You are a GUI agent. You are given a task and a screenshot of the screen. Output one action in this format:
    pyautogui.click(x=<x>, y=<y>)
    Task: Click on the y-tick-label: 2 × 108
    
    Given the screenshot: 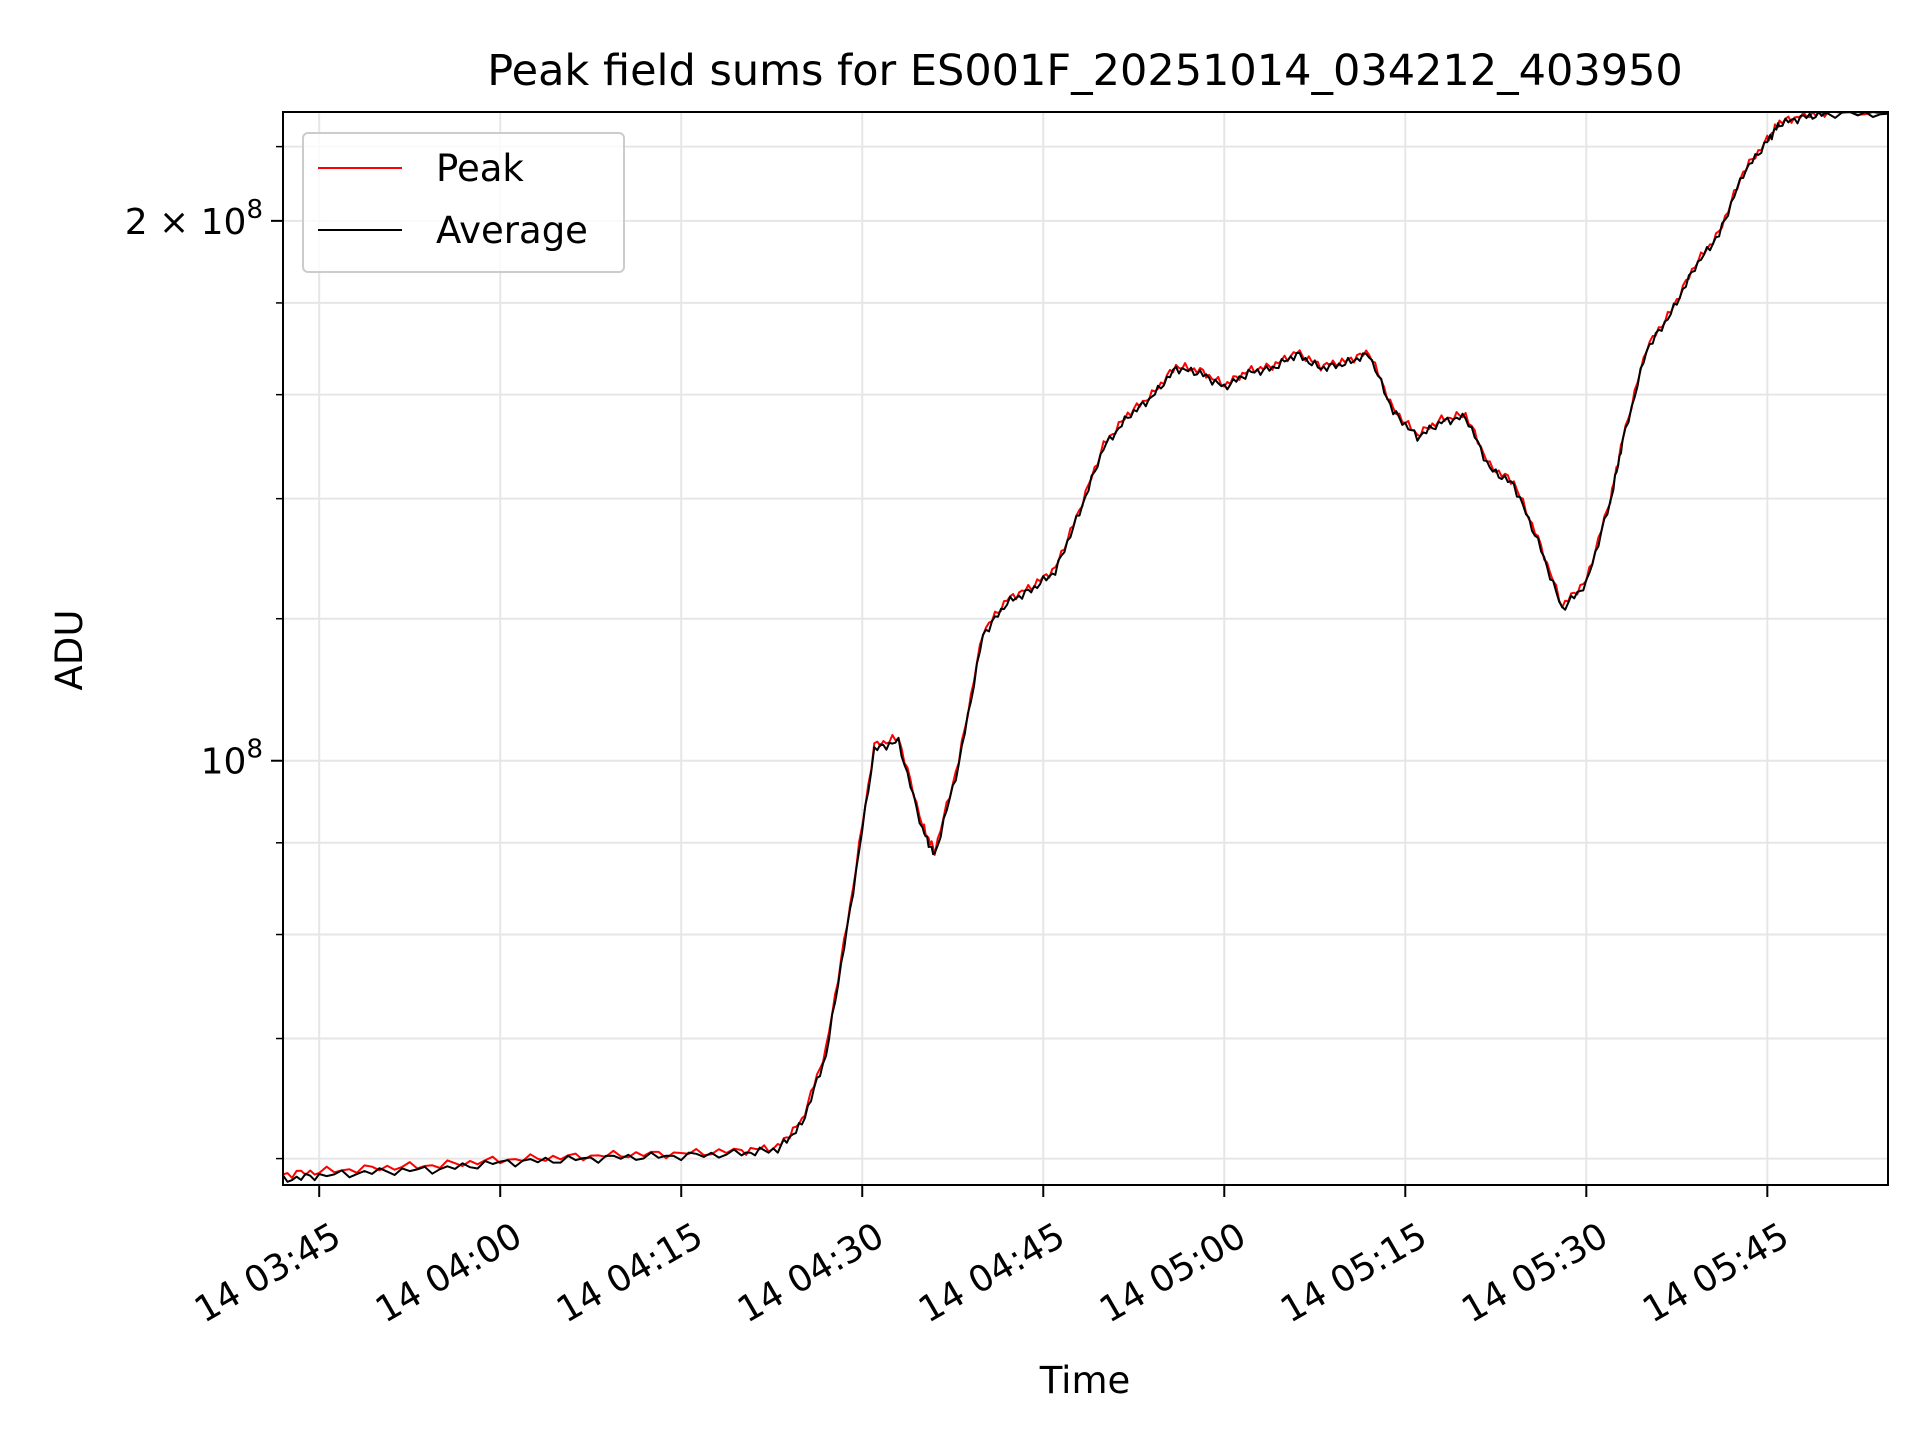 What is the action you would take?
    pyautogui.click(x=194, y=219)
    